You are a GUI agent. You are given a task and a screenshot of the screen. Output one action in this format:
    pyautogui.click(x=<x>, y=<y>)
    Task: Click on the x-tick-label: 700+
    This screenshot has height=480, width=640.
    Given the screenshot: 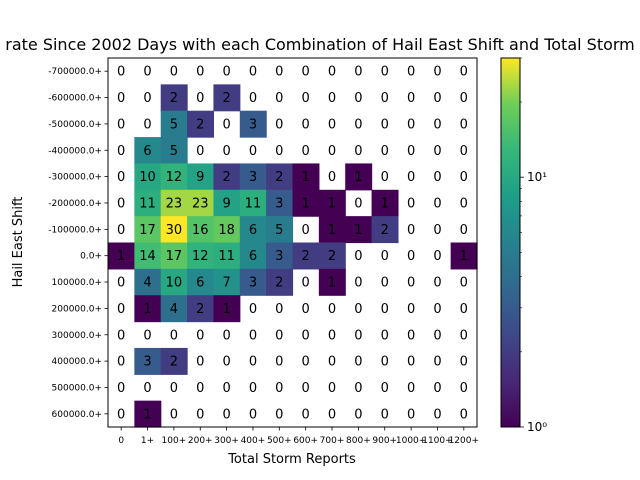 What is the action you would take?
    pyautogui.click(x=332, y=441)
    